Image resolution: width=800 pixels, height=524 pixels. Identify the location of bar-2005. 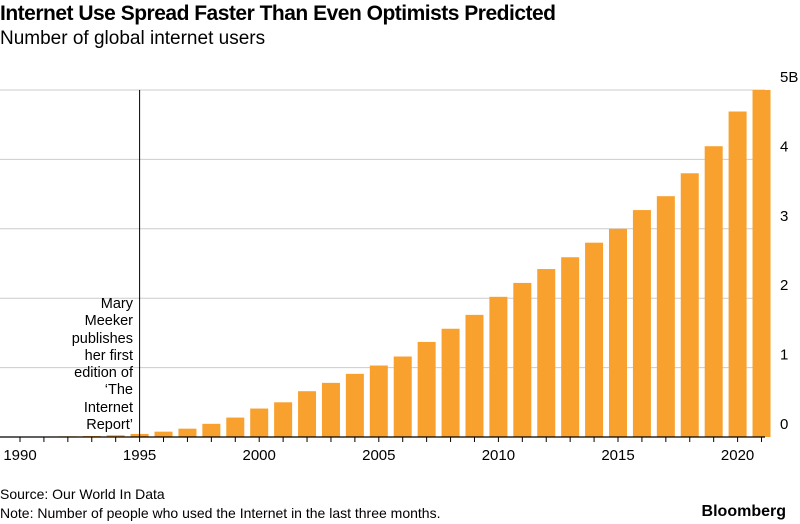
(378, 401).